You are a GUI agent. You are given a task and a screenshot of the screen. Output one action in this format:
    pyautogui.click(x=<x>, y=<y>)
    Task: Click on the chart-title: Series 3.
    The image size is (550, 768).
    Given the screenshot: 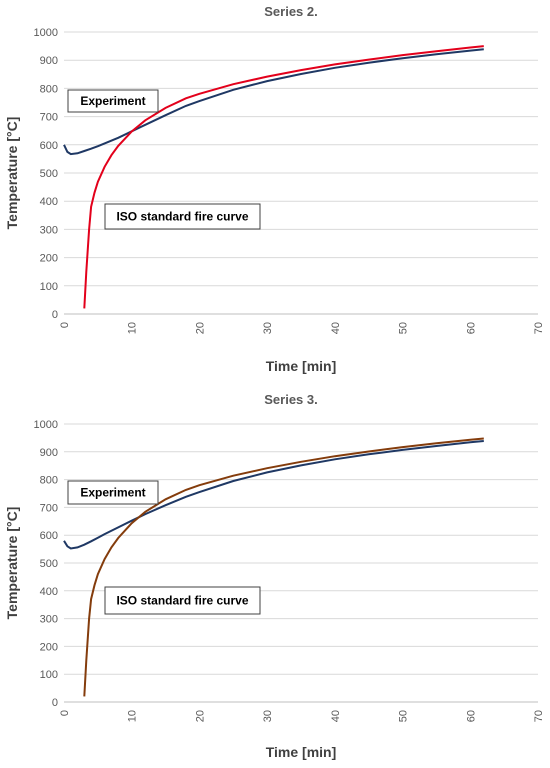 What is the action you would take?
    pyautogui.click(x=291, y=399)
    